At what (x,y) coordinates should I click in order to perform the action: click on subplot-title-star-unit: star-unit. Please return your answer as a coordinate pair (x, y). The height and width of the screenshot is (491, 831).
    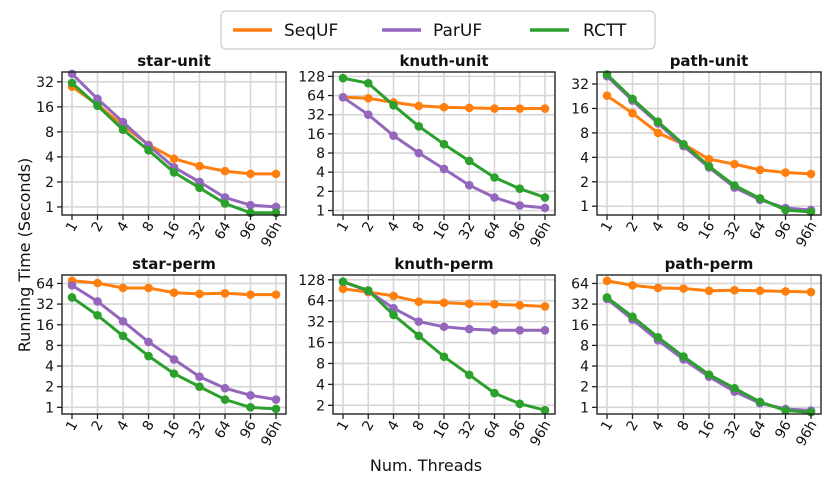
    Looking at the image, I should click on (174, 61).